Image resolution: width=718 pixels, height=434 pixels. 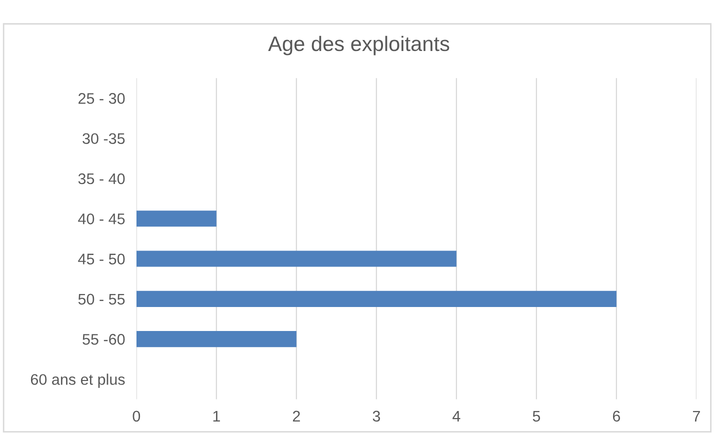 I want to click on y-tick-label: 25 - 30, so click(x=101, y=98).